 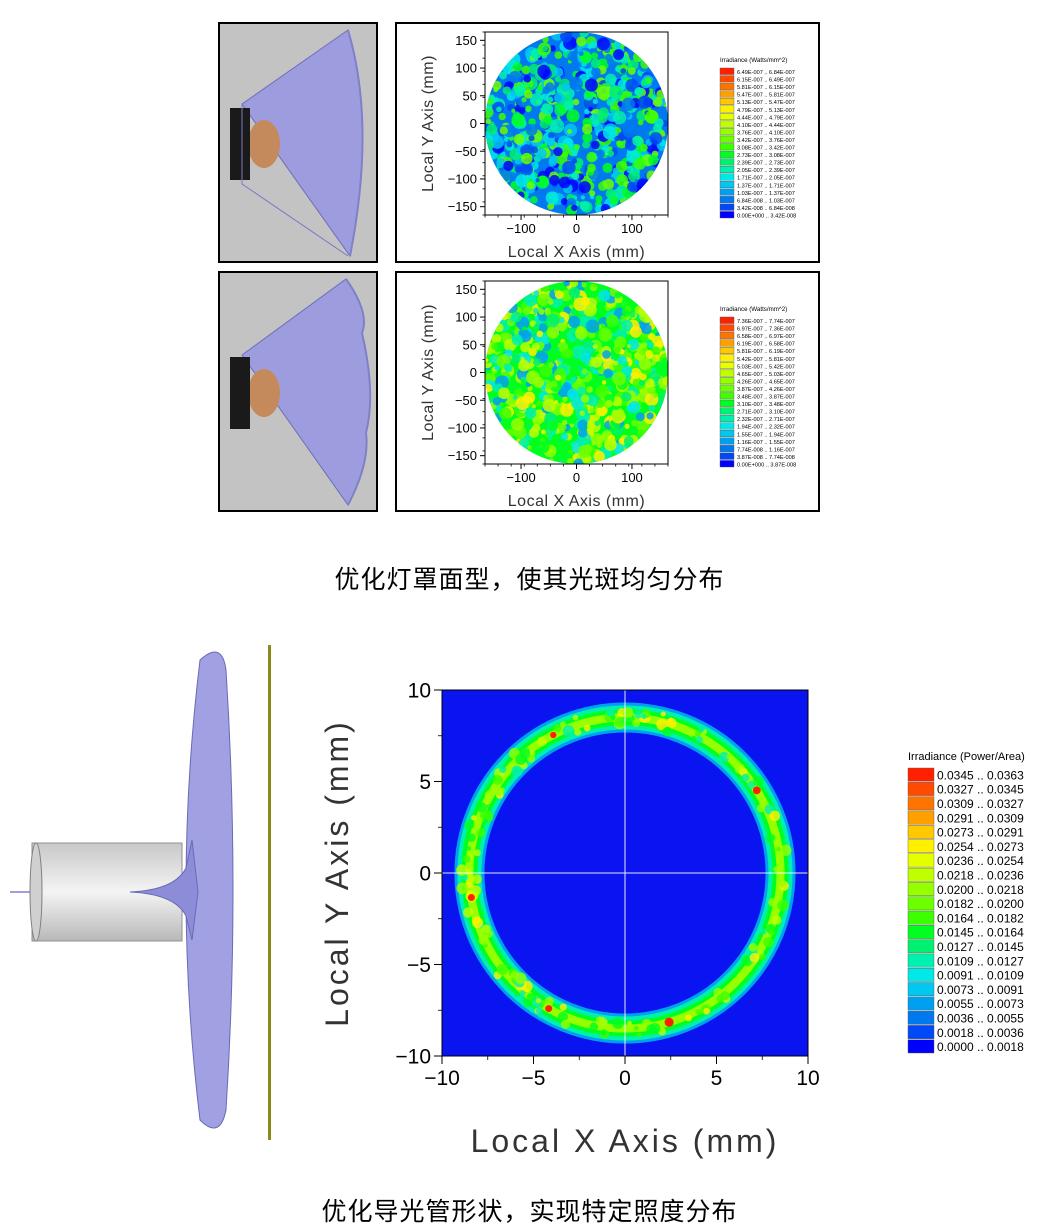 I want to click on optic-funnel-shape, so click(x=164, y=890).